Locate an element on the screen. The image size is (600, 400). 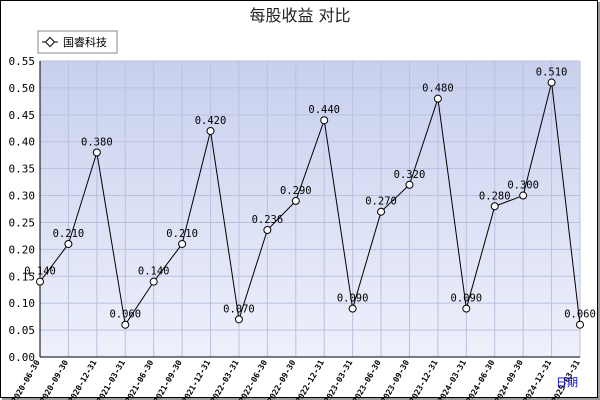
x-tick-label: 2022-12-31 is located at coordinates (310, 379).